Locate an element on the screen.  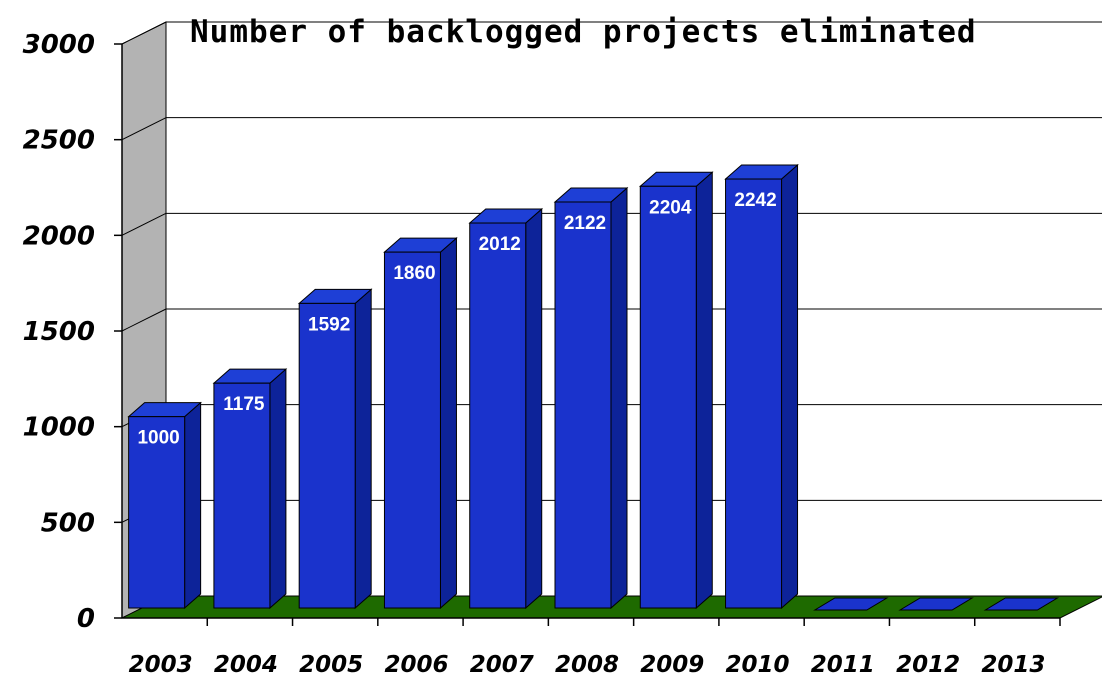
y-tick-label: 1000 is located at coordinates (59, 428).